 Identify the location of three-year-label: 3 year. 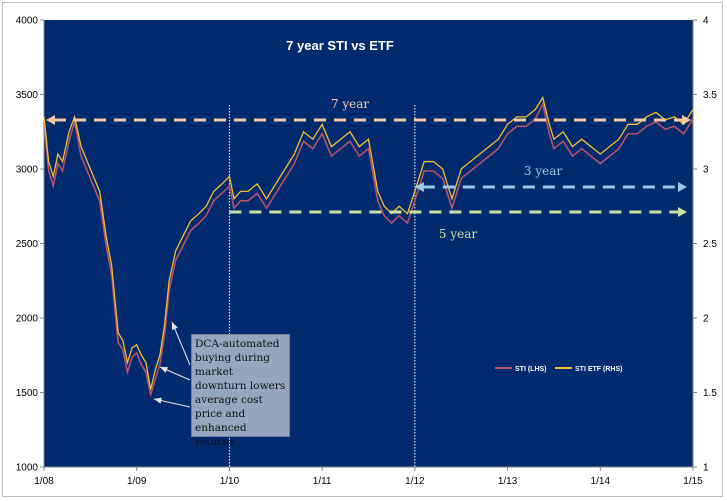
(543, 171).